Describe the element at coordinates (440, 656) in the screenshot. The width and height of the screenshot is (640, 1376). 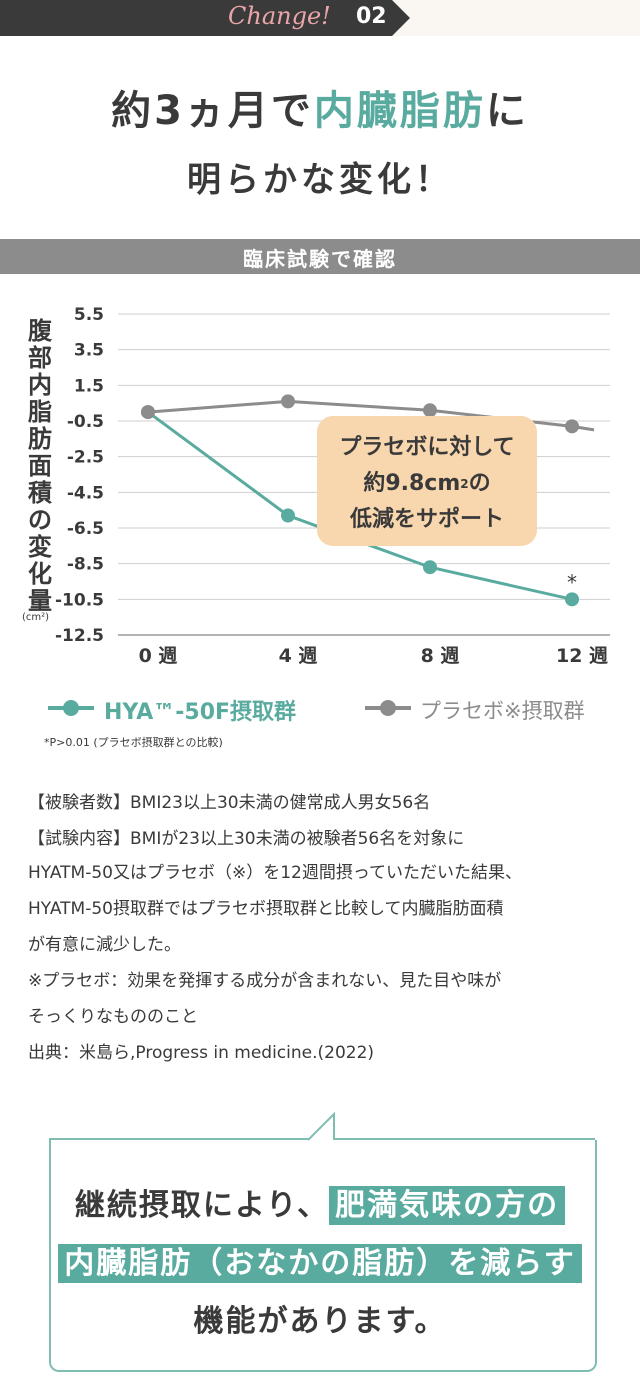
I see `x-tick-label: 8 週` at that location.